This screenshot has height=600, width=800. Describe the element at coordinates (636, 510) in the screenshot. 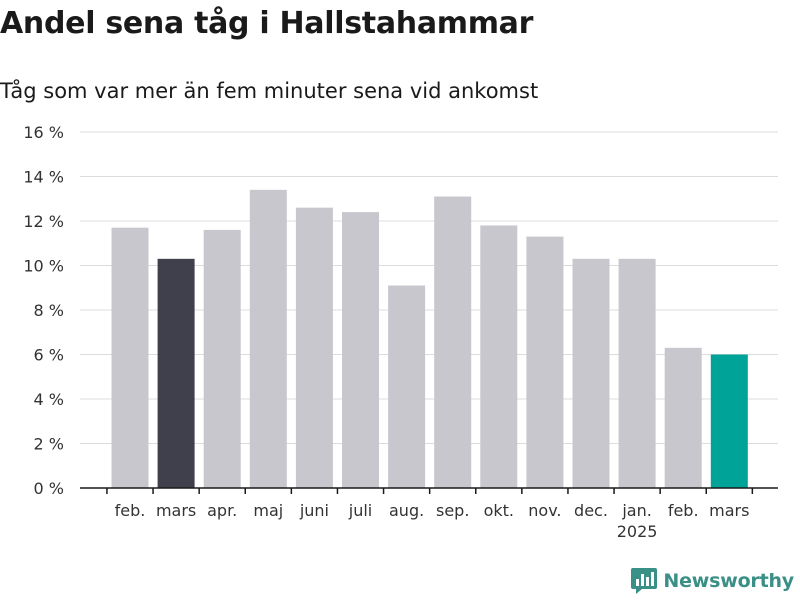

I see `x-tick-label: jan.` at that location.